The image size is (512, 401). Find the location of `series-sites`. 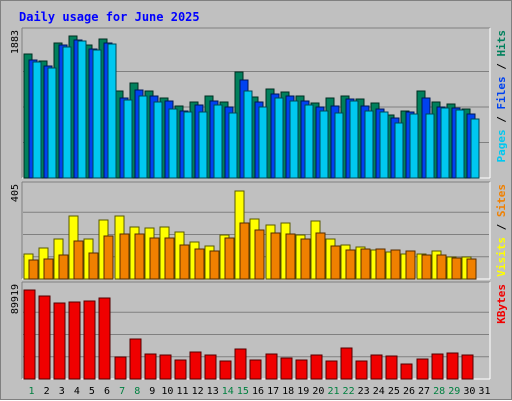

series-sites is located at coordinates (252, 251).